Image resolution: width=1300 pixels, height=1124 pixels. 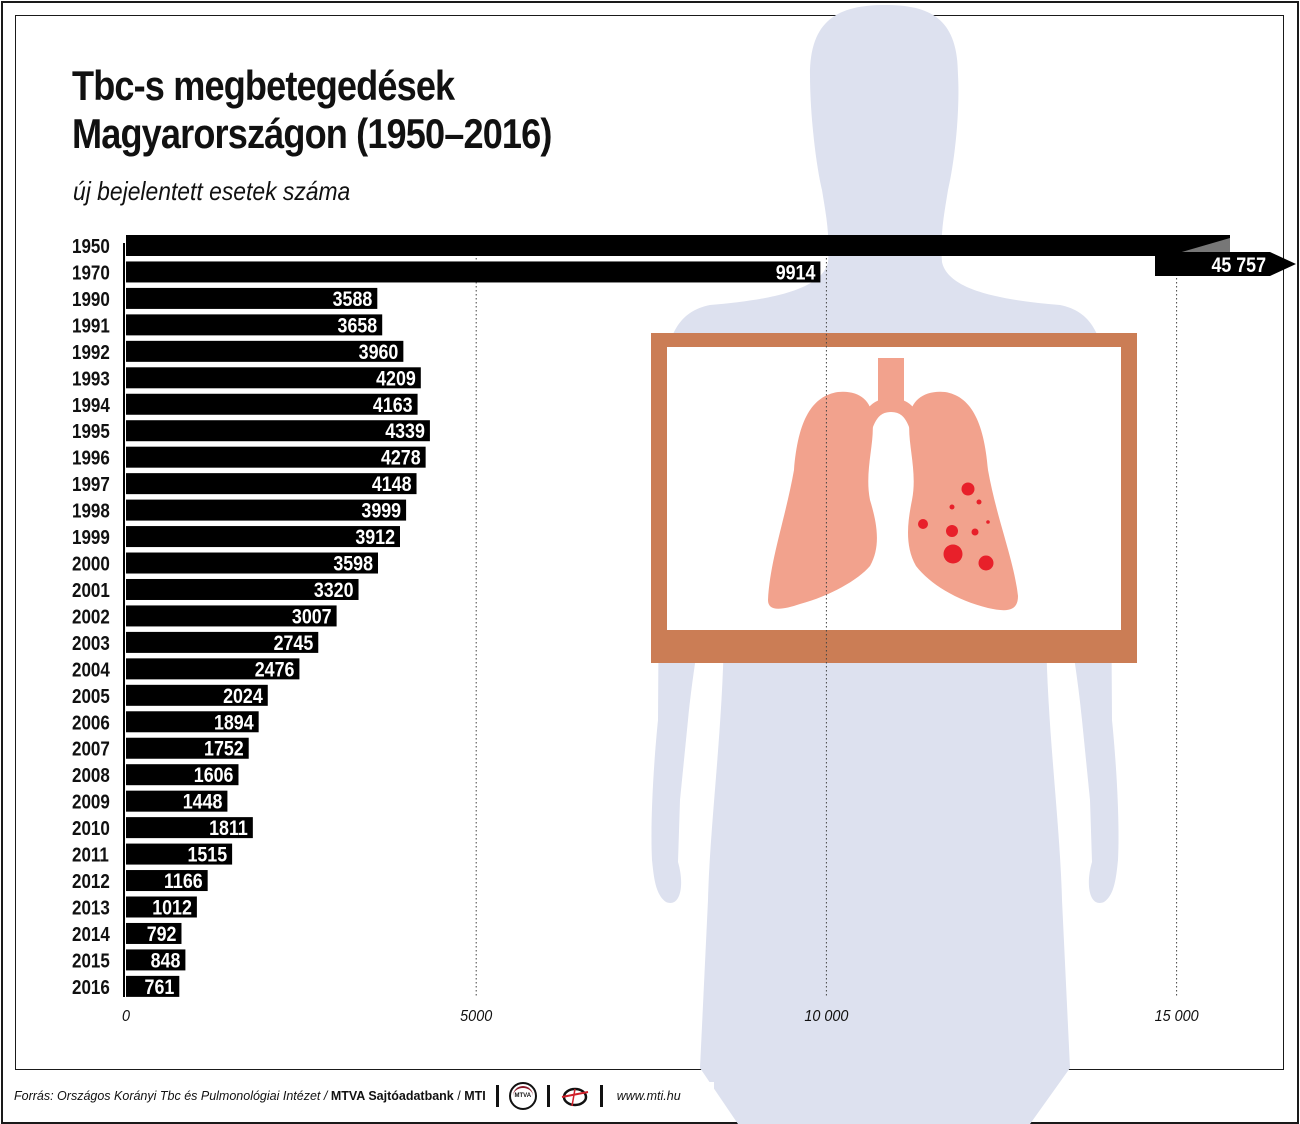 I want to click on category-label: 1992, so click(x=91, y=352).